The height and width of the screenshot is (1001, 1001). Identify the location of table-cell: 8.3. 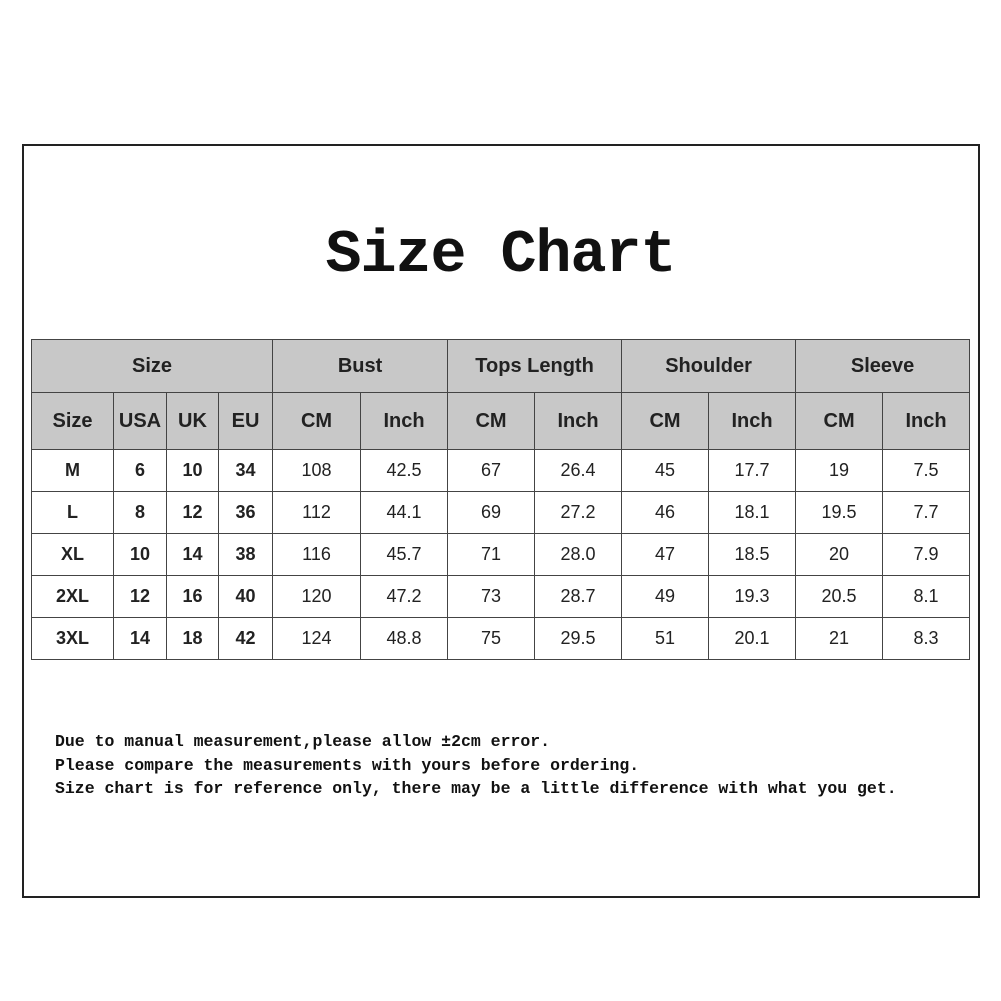
(926, 638).